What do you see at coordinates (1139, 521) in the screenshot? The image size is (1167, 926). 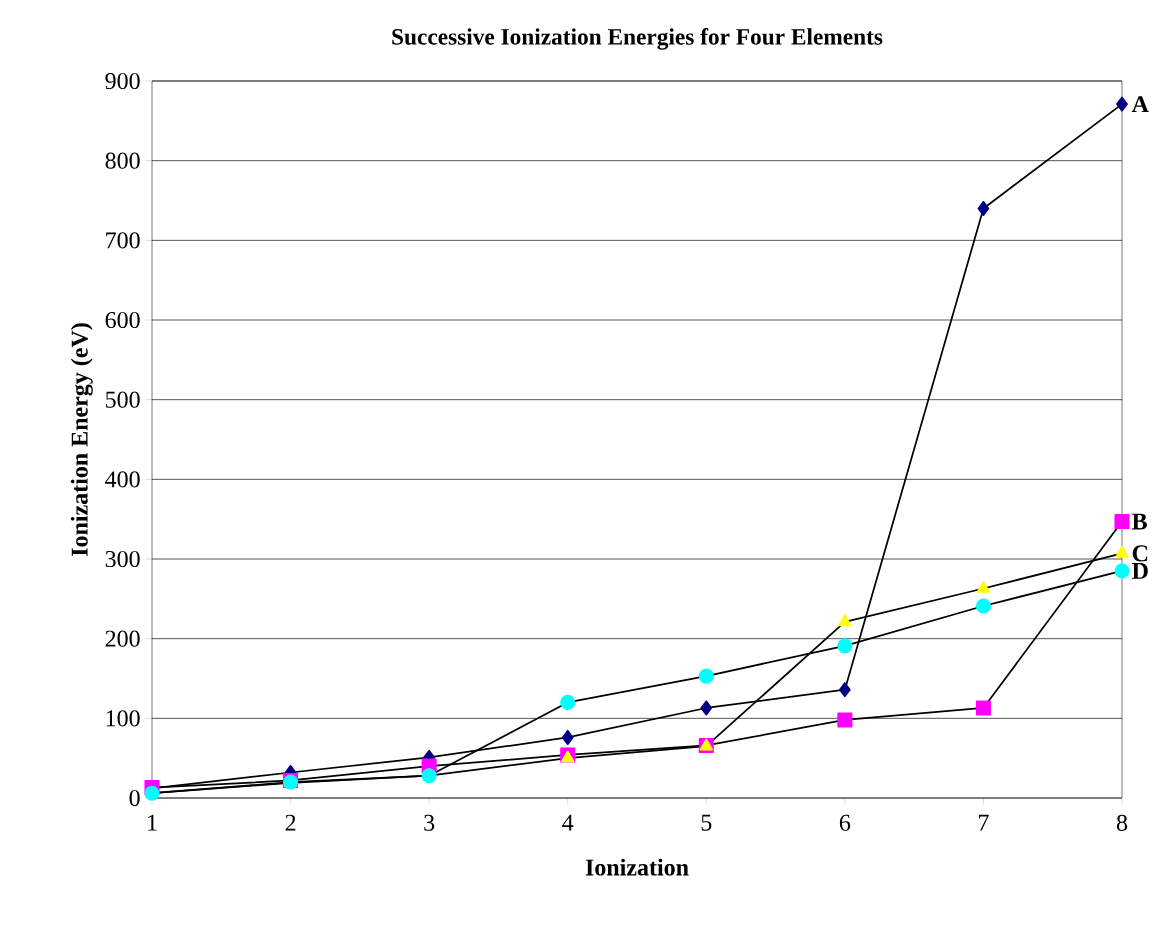 I see `series-label: B` at bounding box center [1139, 521].